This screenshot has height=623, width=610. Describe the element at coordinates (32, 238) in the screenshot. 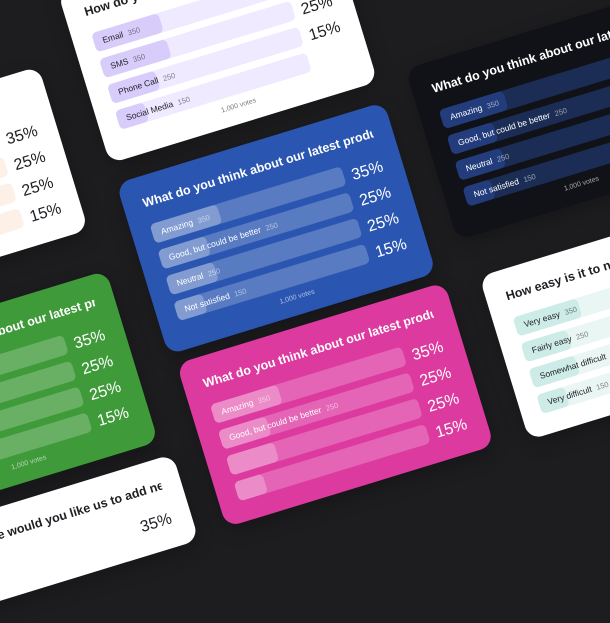

I see `poll-option-row: 15%` at that location.